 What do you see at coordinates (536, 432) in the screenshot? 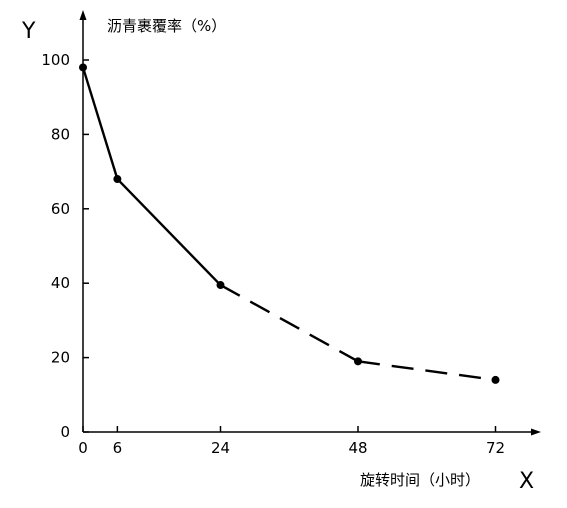
I see `x-axis-arrow` at bounding box center [536, 432].